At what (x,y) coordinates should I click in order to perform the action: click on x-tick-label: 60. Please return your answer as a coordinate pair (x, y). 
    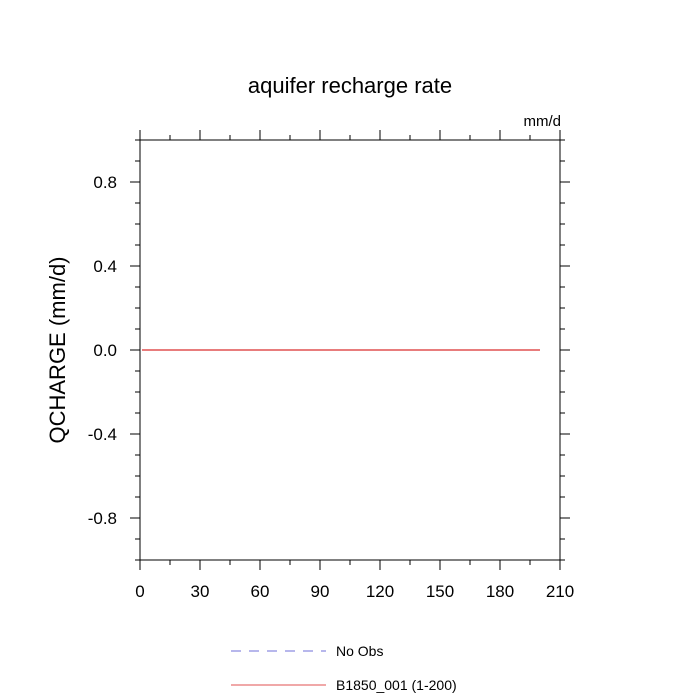
    Looking at the image, I should click on (260, 591).